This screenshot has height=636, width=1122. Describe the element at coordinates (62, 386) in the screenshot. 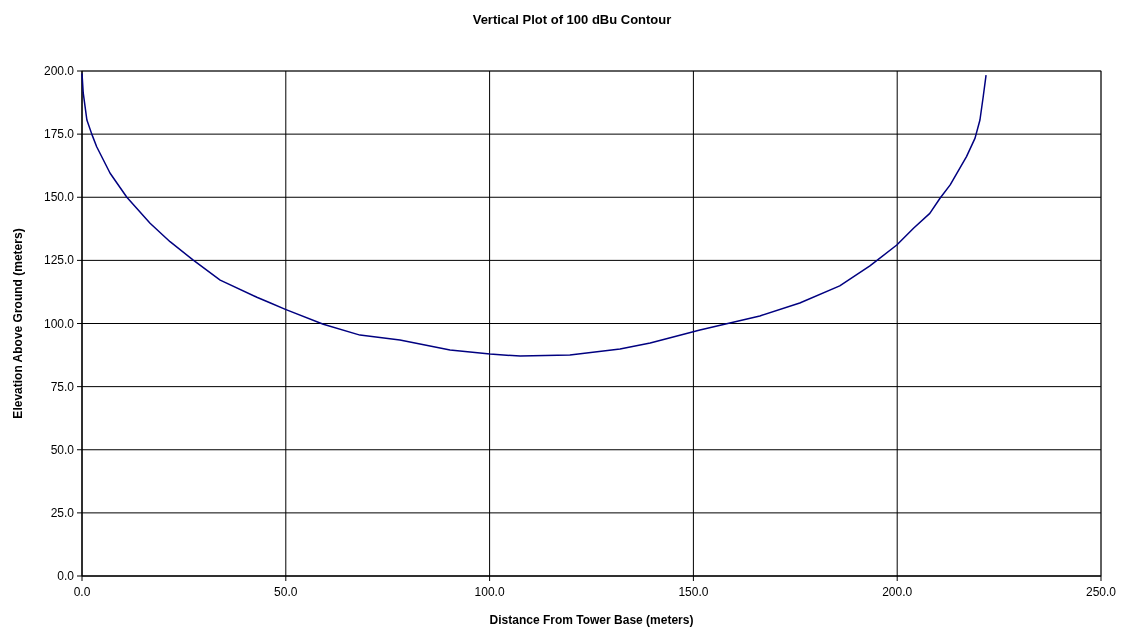

I see `y-tick-label: 75.0` at that location.